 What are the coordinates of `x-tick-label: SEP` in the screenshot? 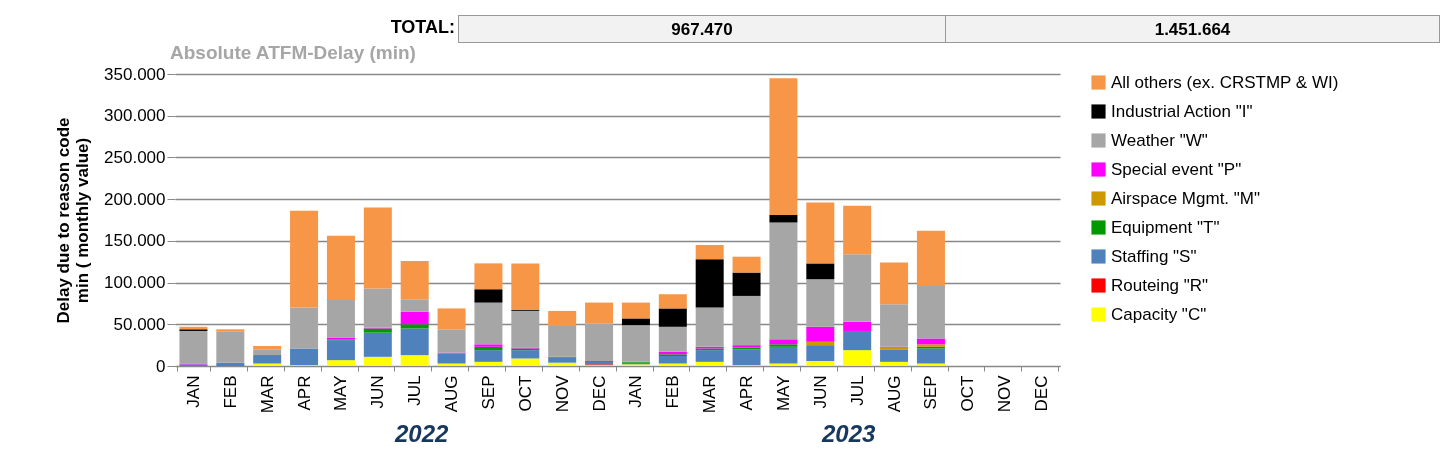 It's located at (488, 392).